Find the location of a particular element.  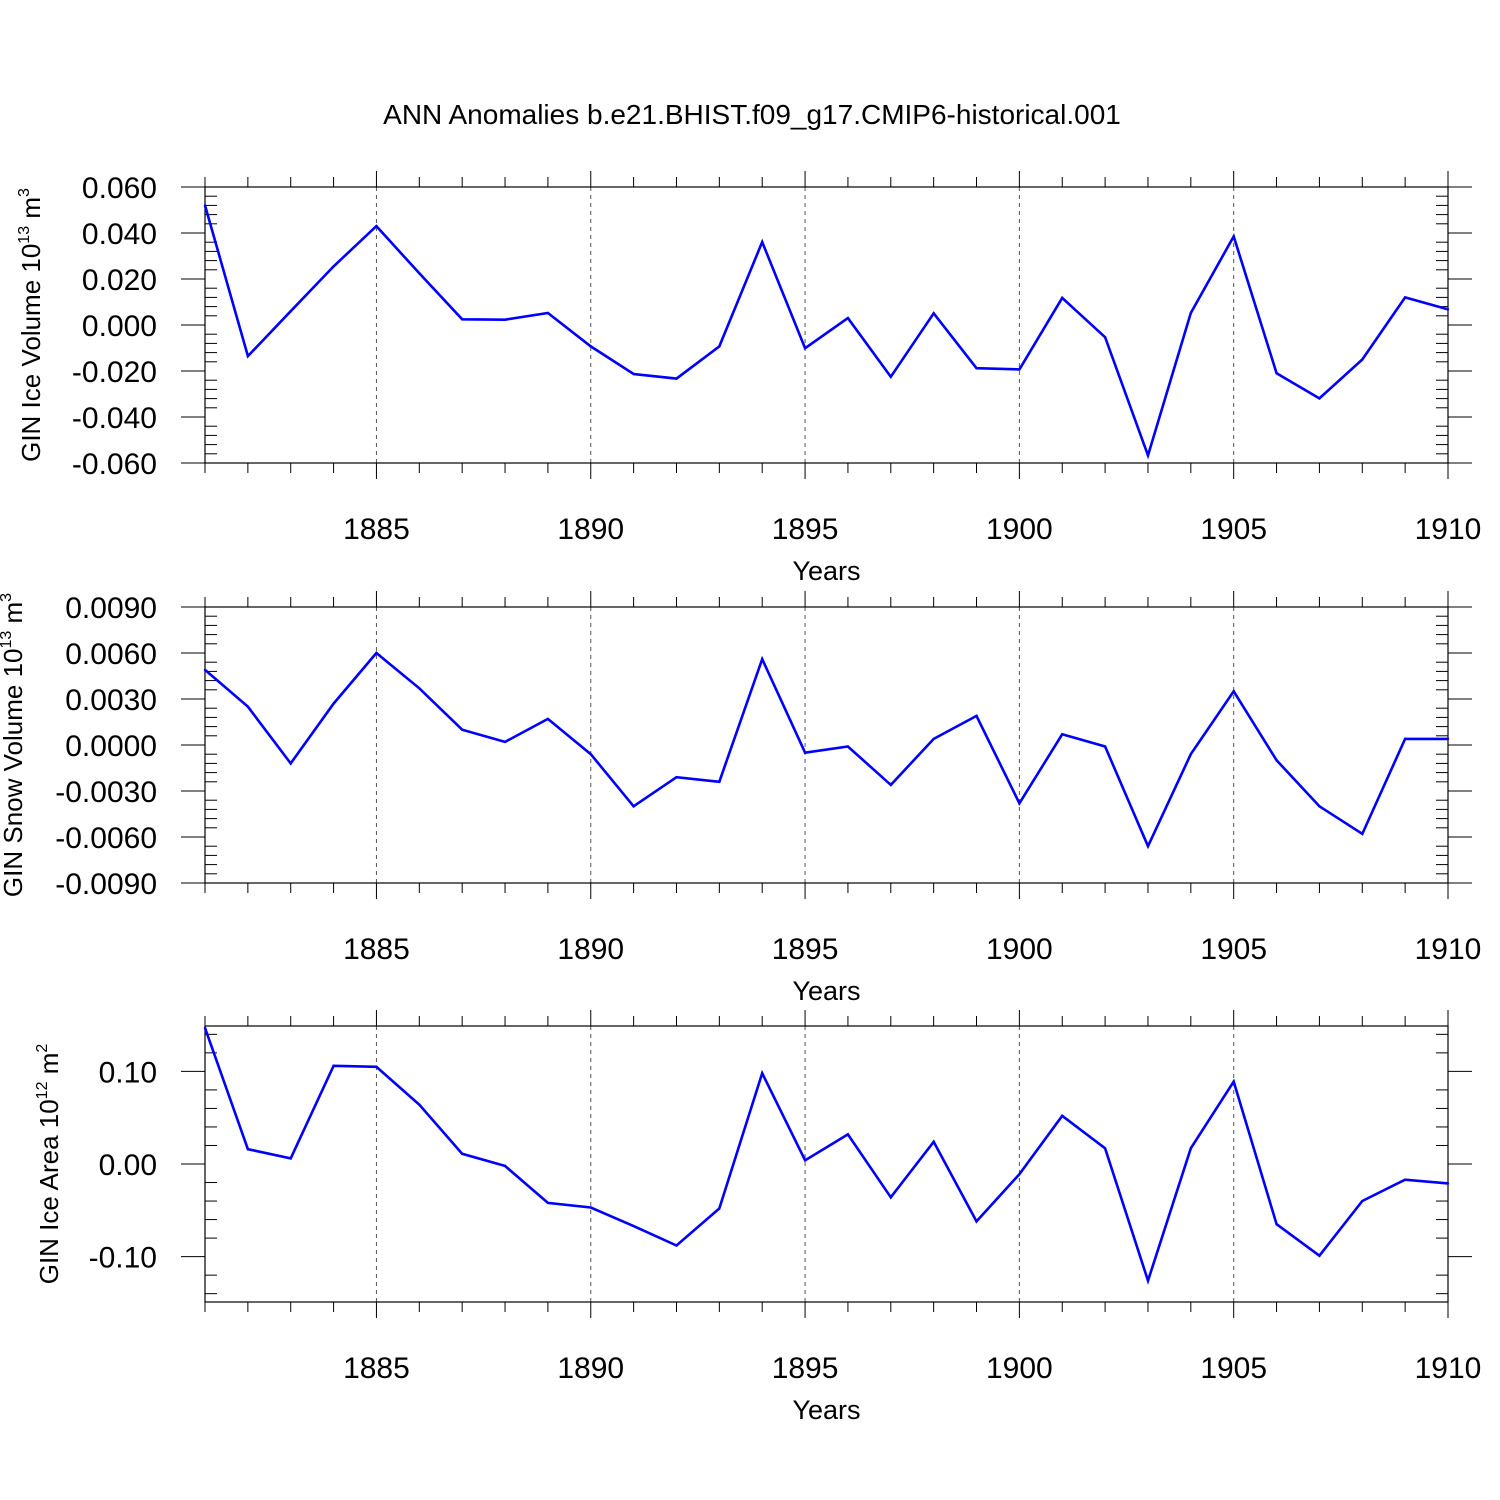

x-tick-label: 1910 is located at coordinates (1448, 1368).